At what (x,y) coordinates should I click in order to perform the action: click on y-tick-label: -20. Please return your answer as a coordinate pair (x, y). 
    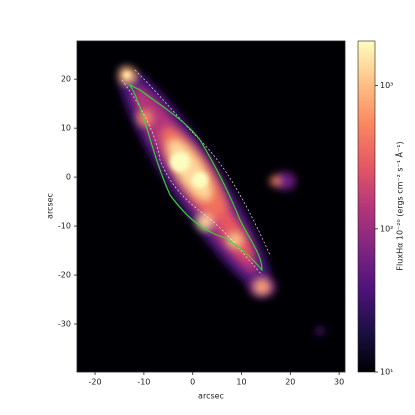
    Looking at the image, I should click on (64, 275).